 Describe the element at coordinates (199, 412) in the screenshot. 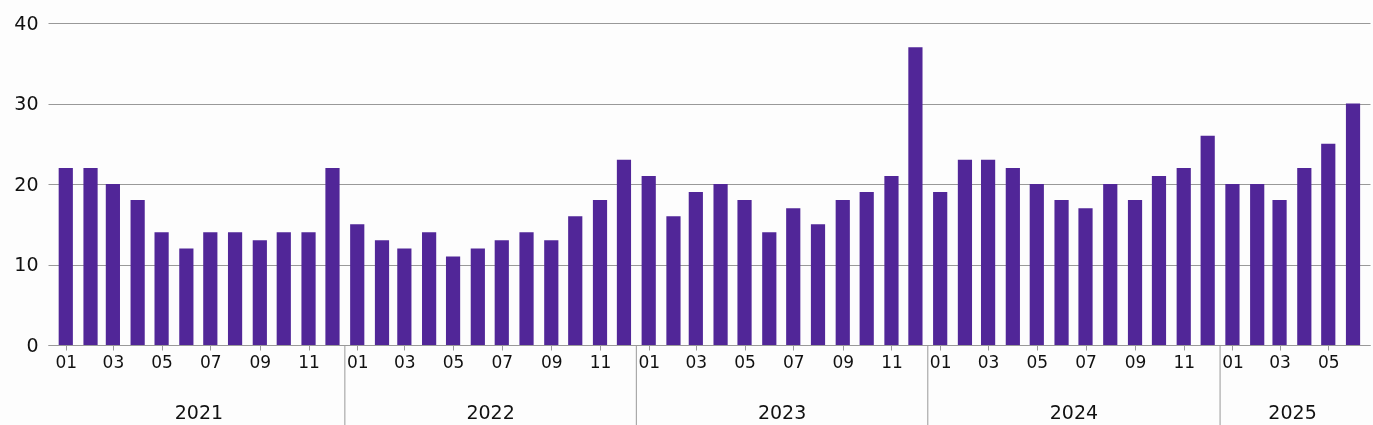

I see `text: 2021` at that location.